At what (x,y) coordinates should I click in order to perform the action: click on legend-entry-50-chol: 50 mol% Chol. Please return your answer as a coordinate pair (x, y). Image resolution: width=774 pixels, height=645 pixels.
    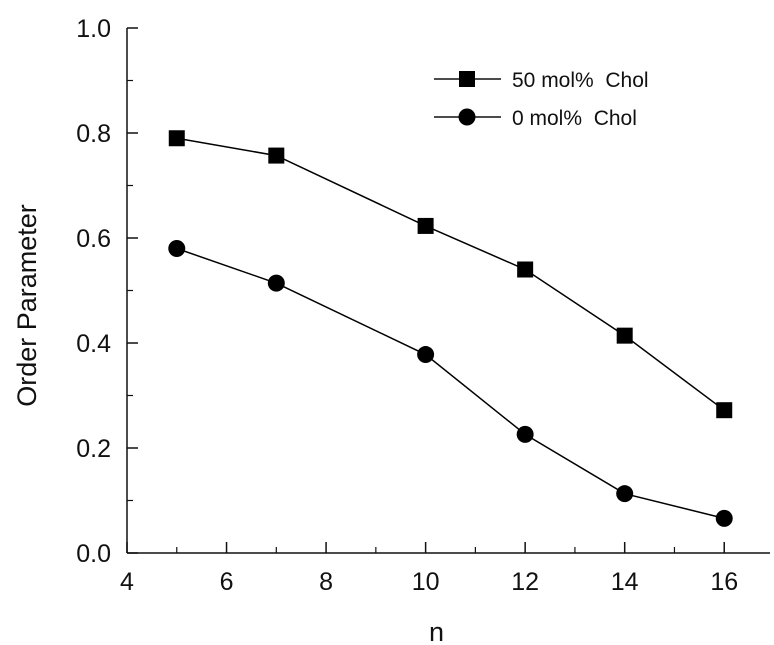
    Looking at the image, I should click on (541, 80).